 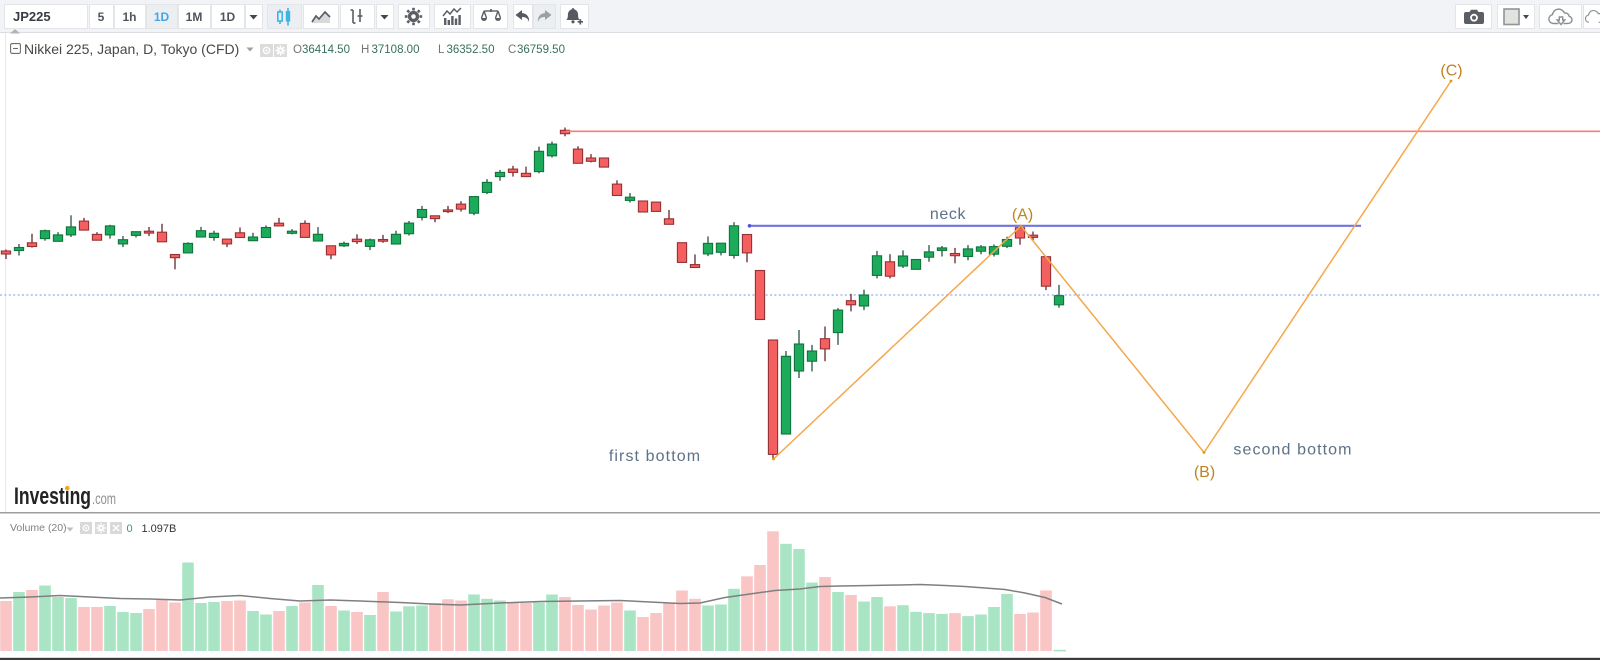 What do you see at coordinates (948, 214) in the screenshot?
I see `svg-text: neck` at bounding box center [948, 214].